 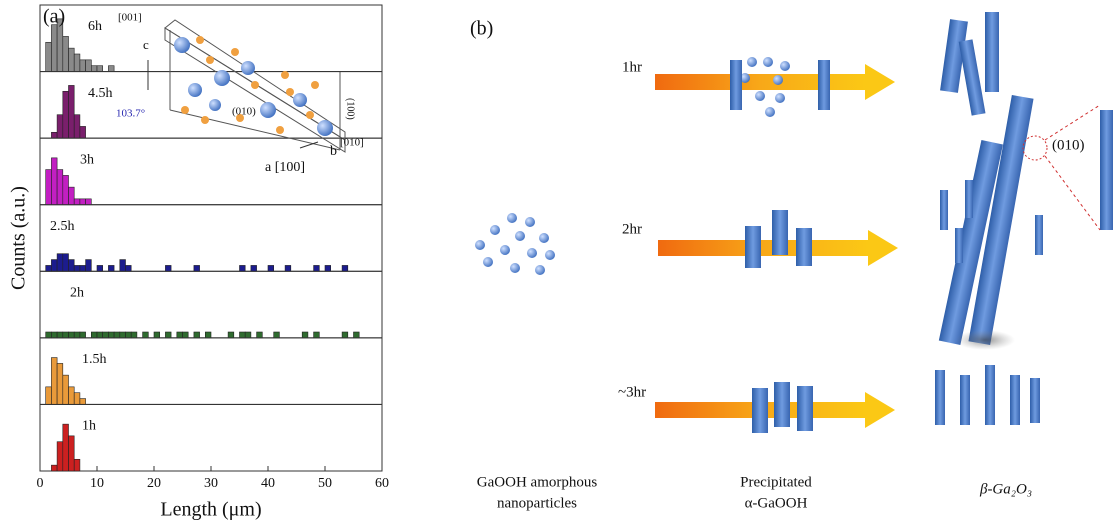 I want to click on x-tick-label: 10, so click(x=97, y=483).